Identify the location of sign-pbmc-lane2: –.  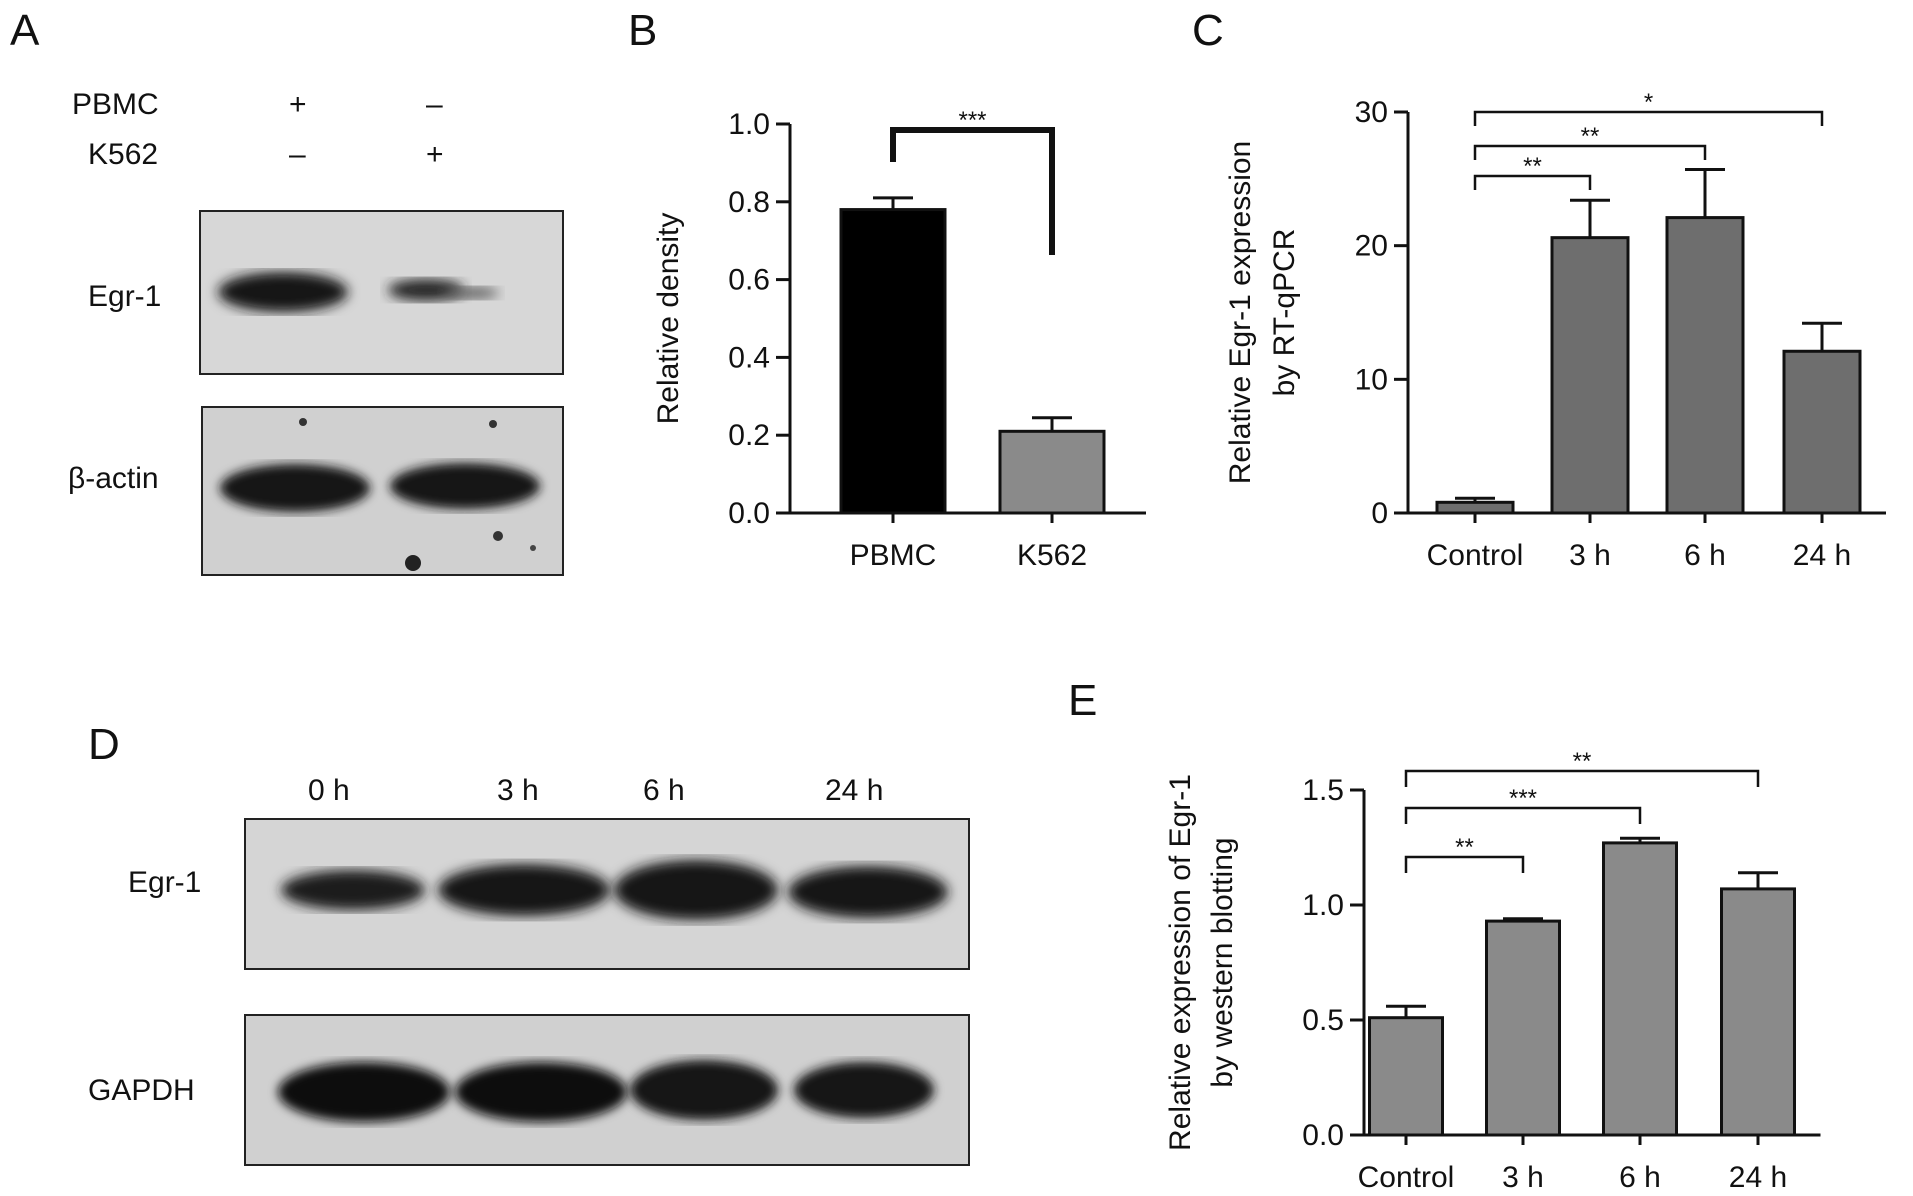
(434, 104).